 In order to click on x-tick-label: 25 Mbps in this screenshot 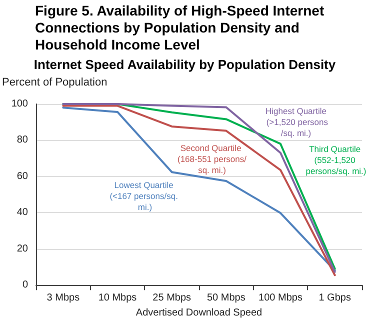, I will do `click(172, 298)`.